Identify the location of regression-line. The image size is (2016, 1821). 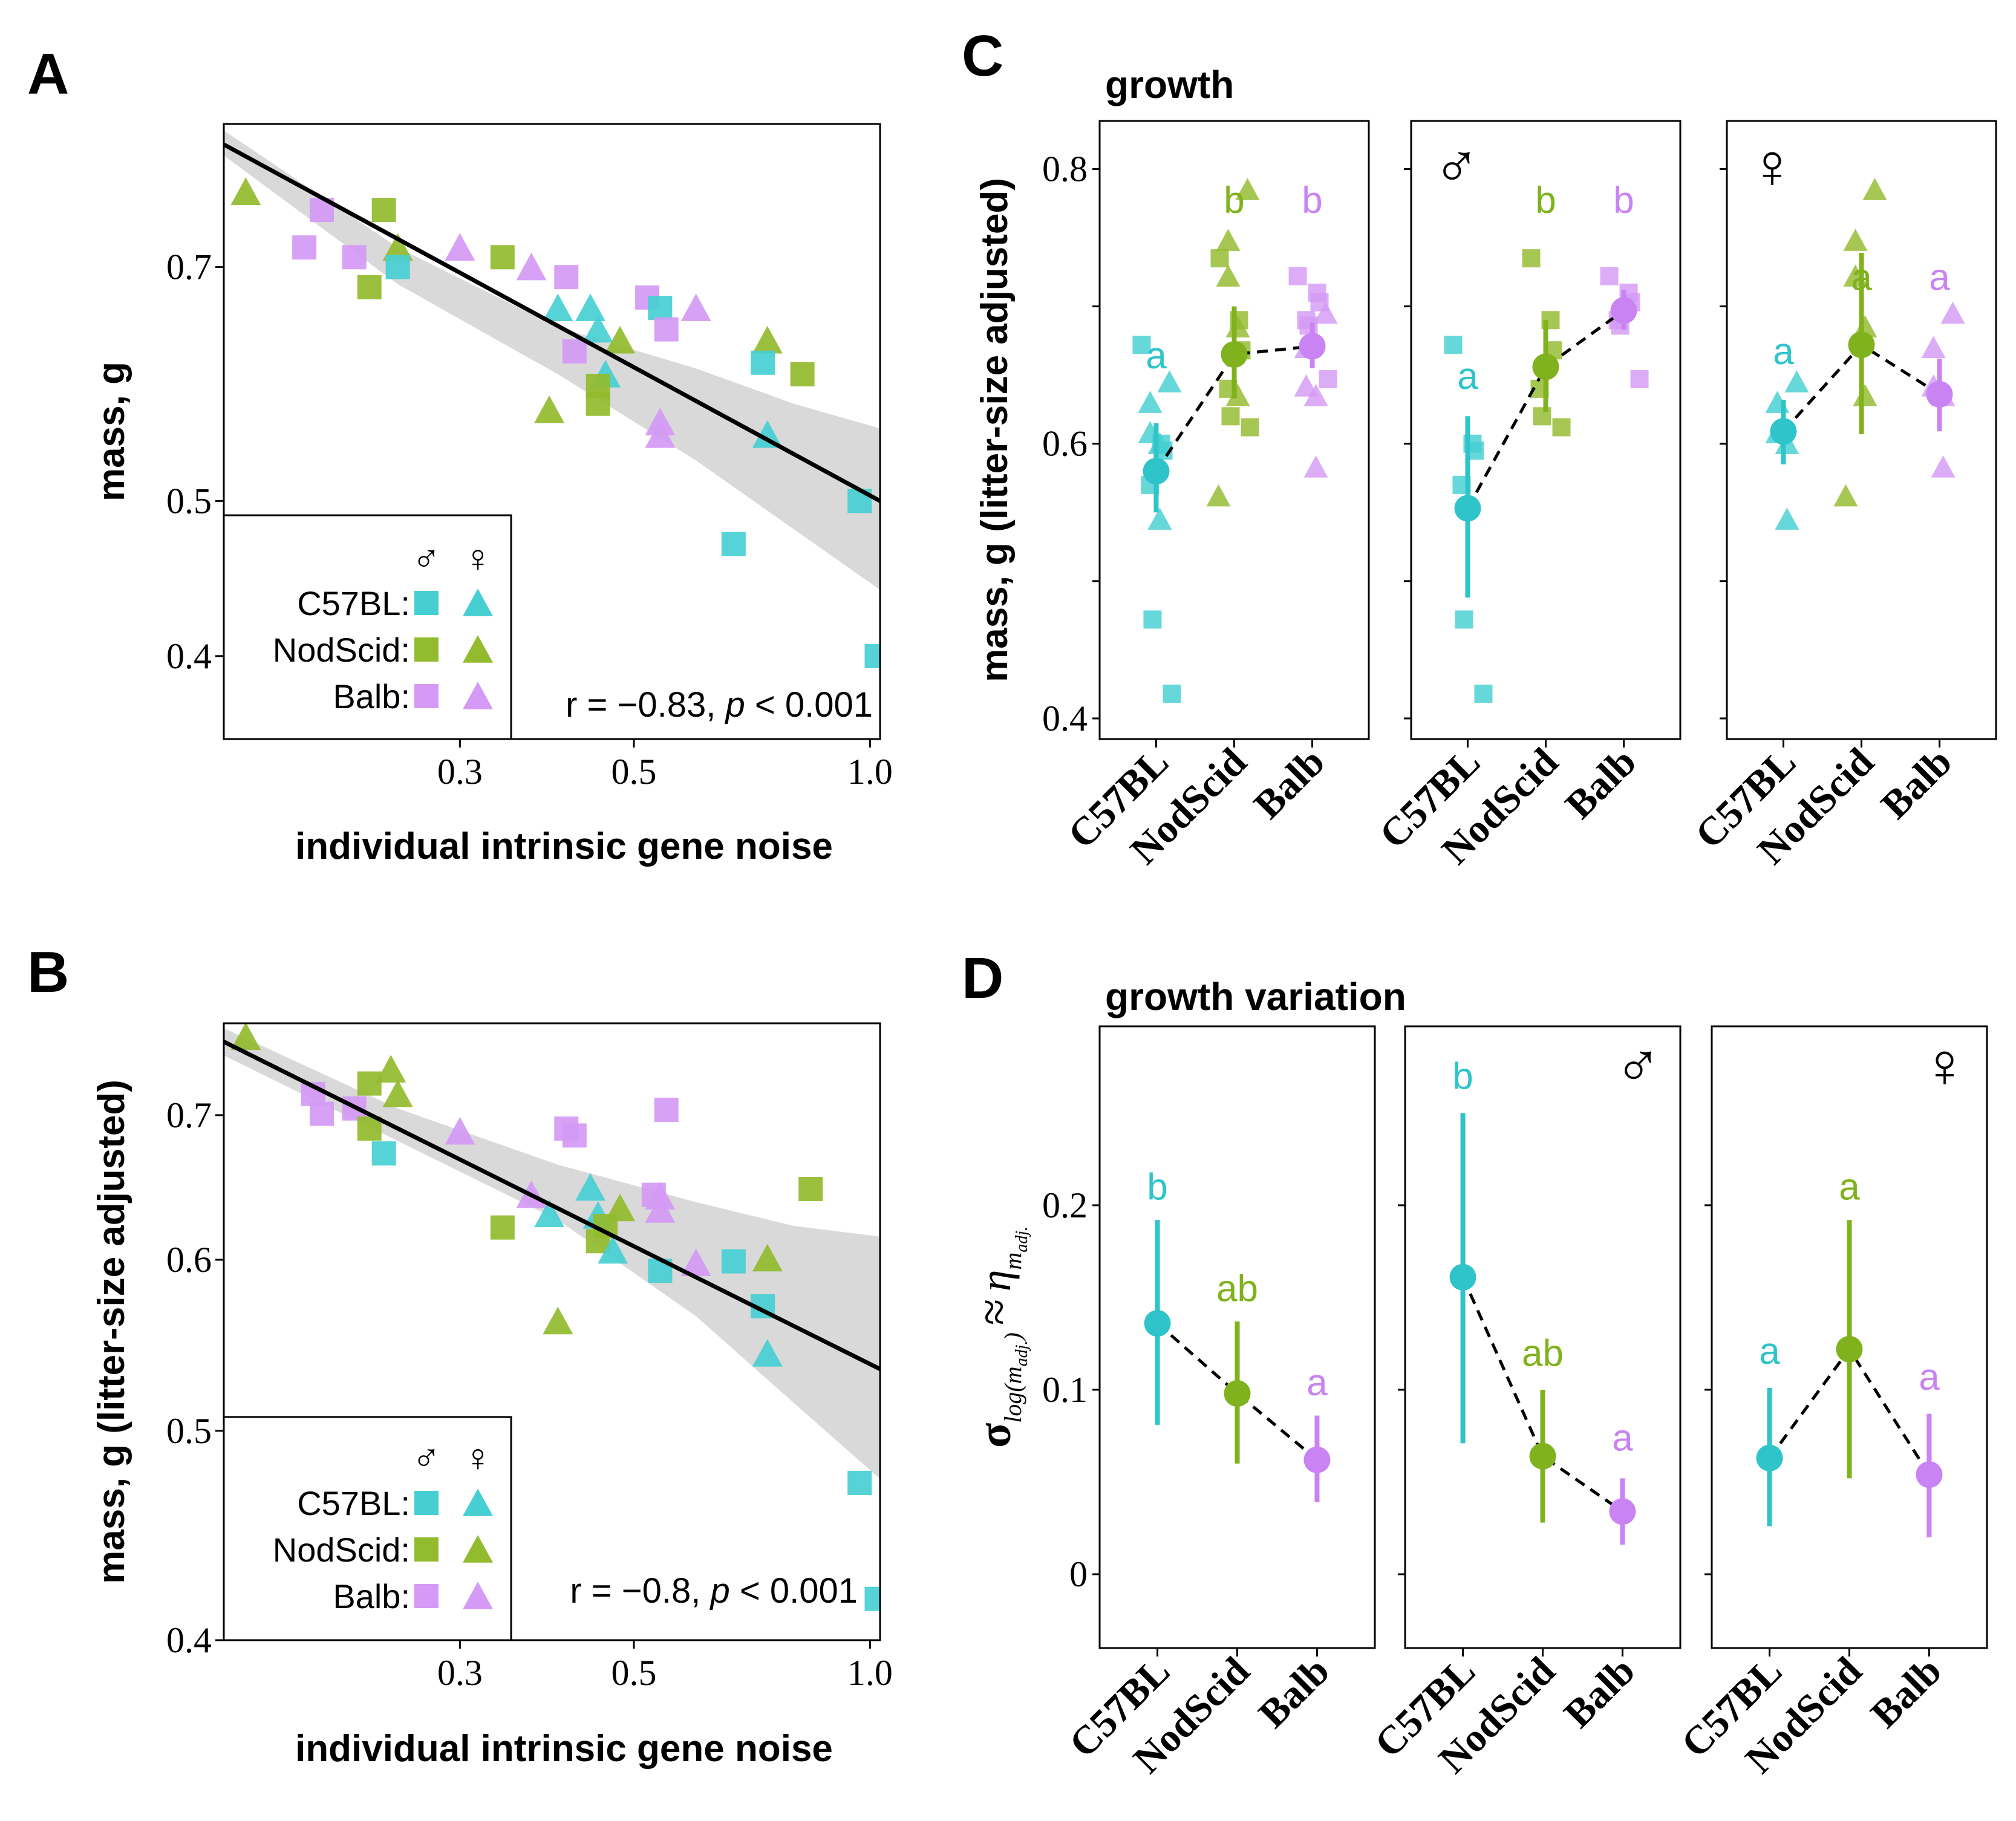
(552, 322).